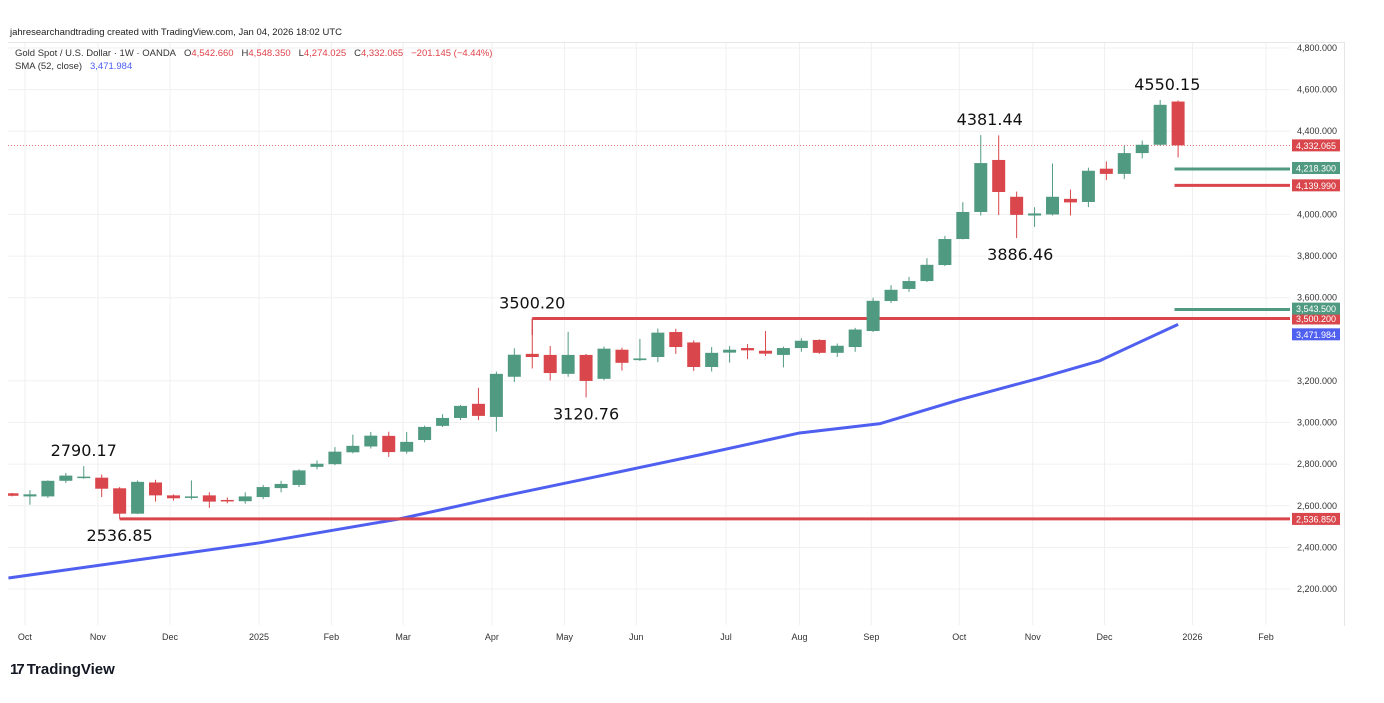  I want to click on close-label: C, so click(357, 53).